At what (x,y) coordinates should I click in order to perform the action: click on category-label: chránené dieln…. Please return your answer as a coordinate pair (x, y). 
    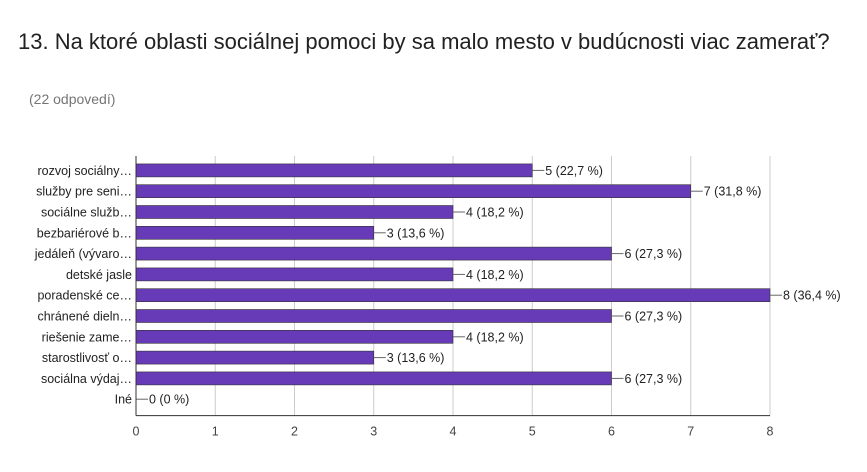
    Looking at the image, I should click on (84, 317).